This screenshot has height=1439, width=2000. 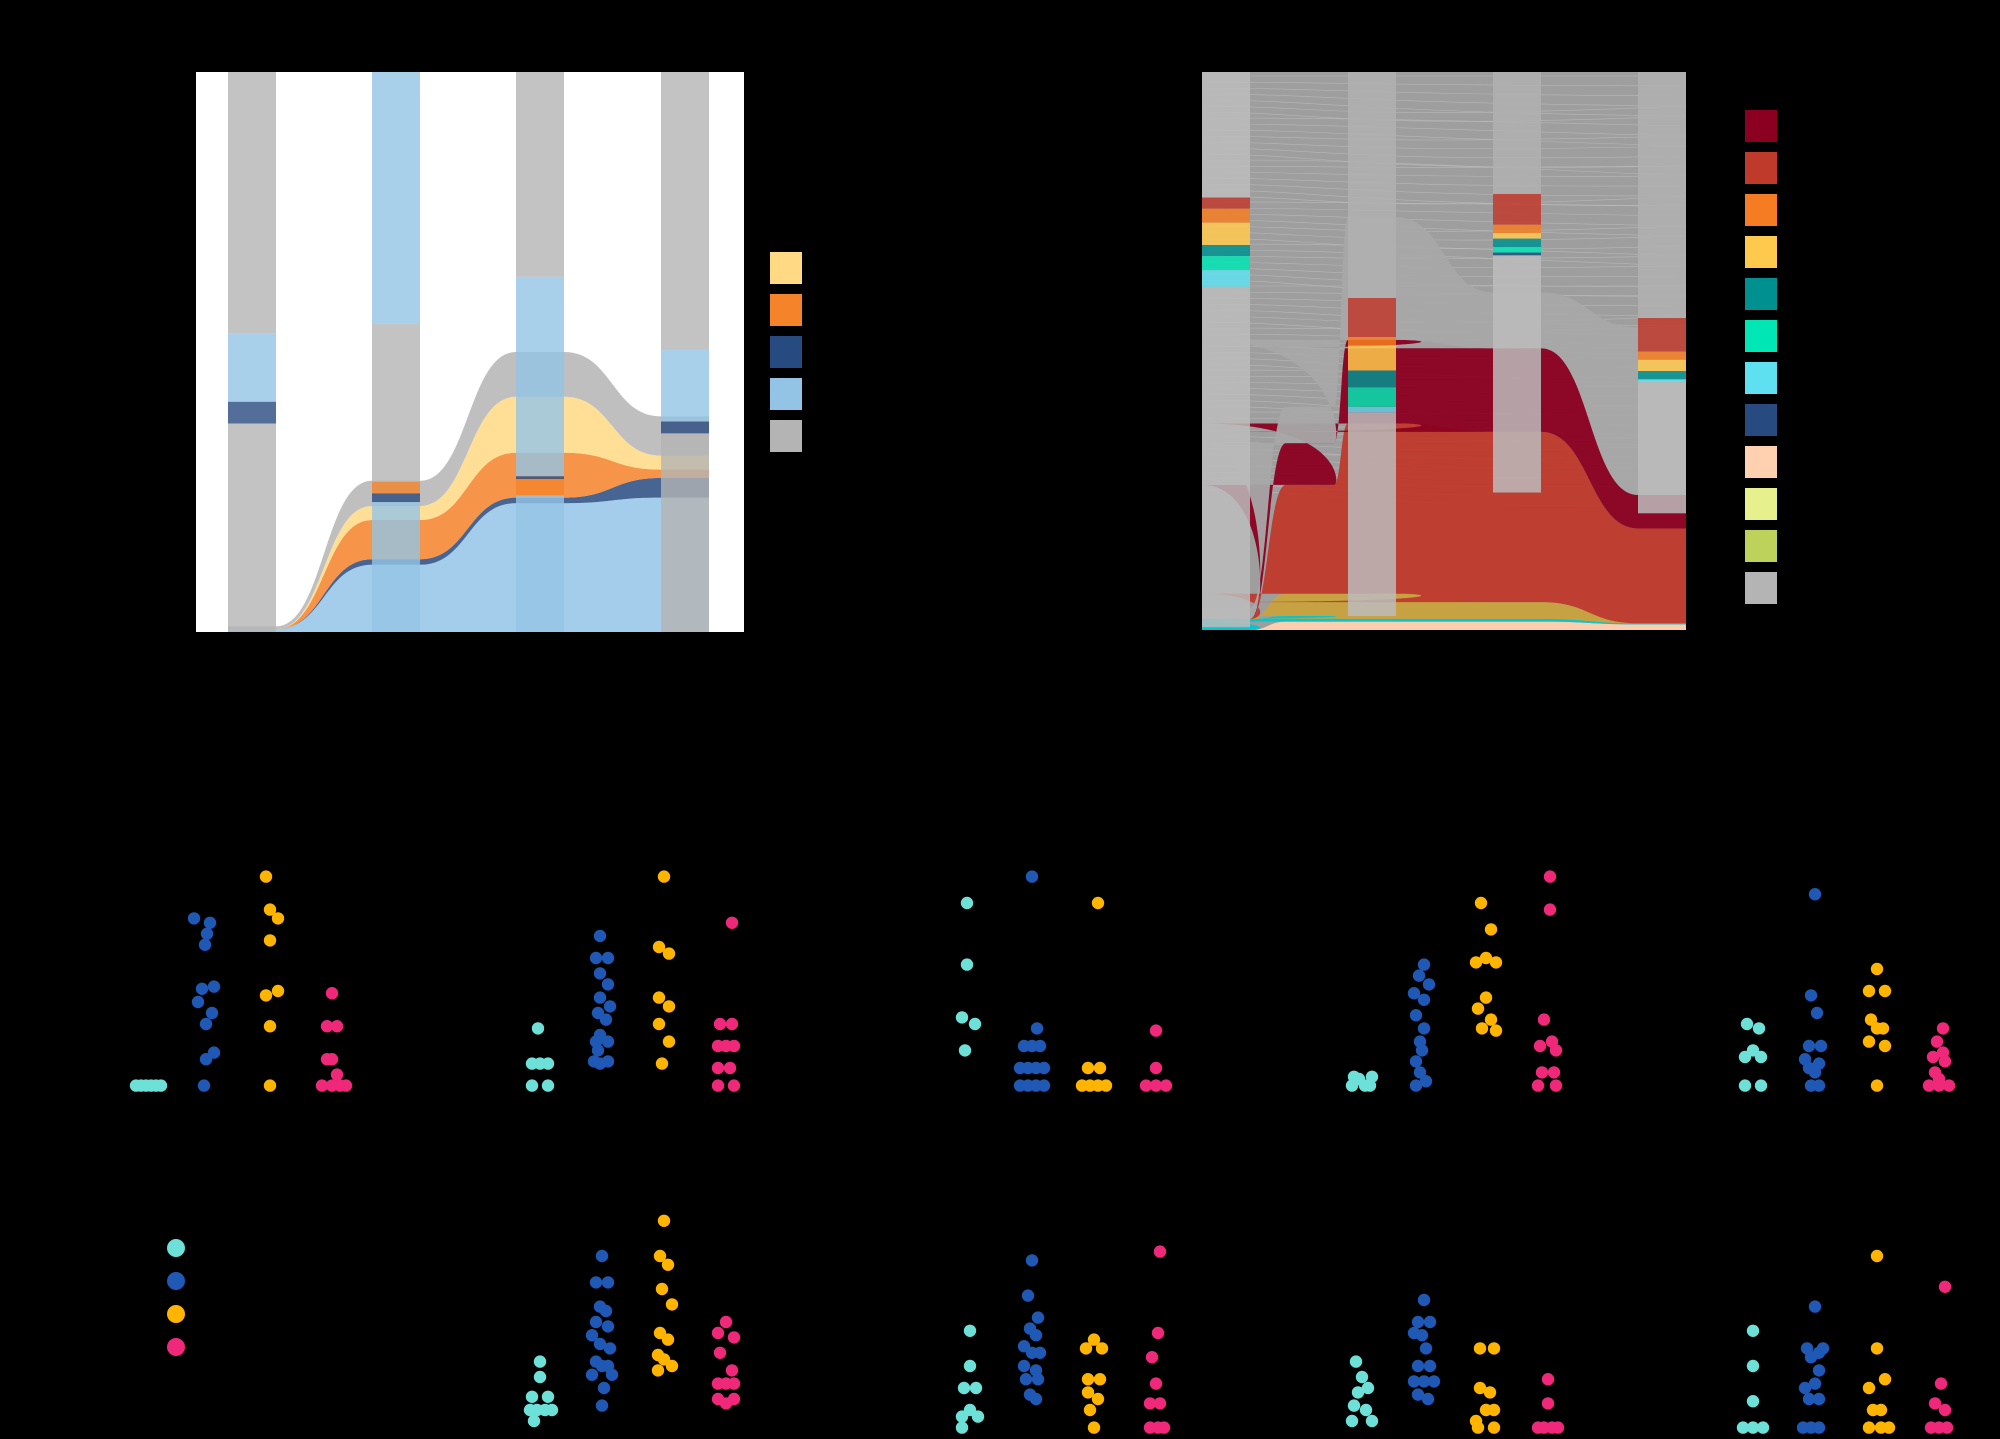 I want to click on stratum-col2-seg3, so click(x=1517, y=243).